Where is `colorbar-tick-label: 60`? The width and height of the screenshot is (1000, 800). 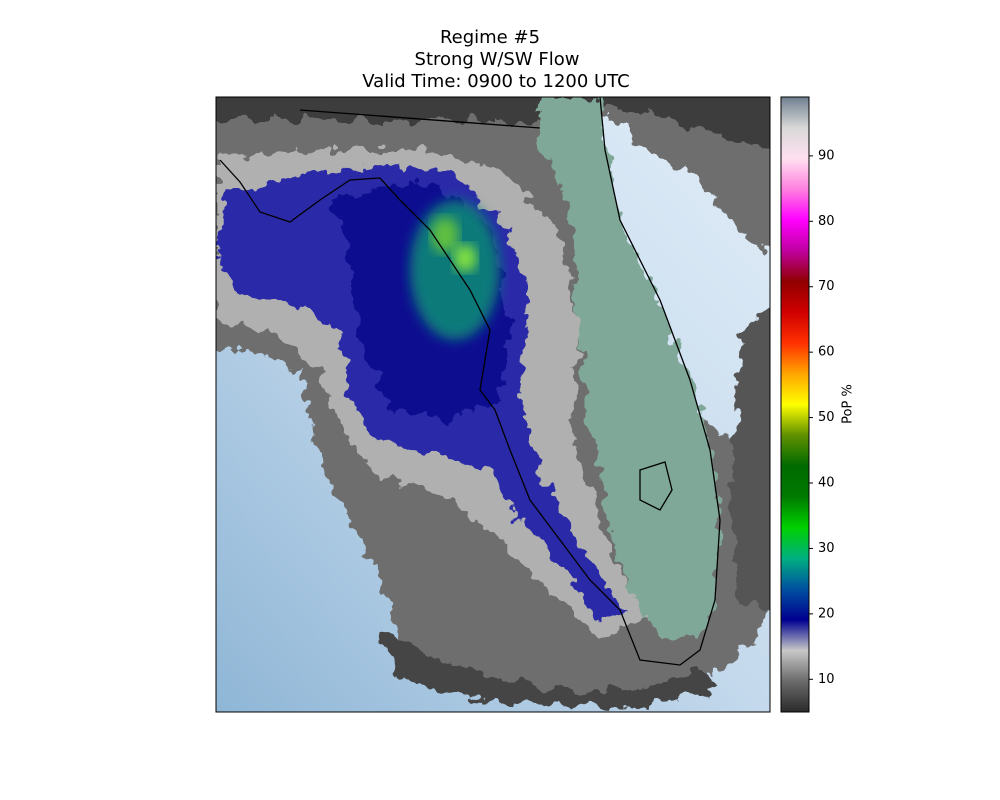 colorbar-tick-label: 60 is located at coordinates (826, 352).